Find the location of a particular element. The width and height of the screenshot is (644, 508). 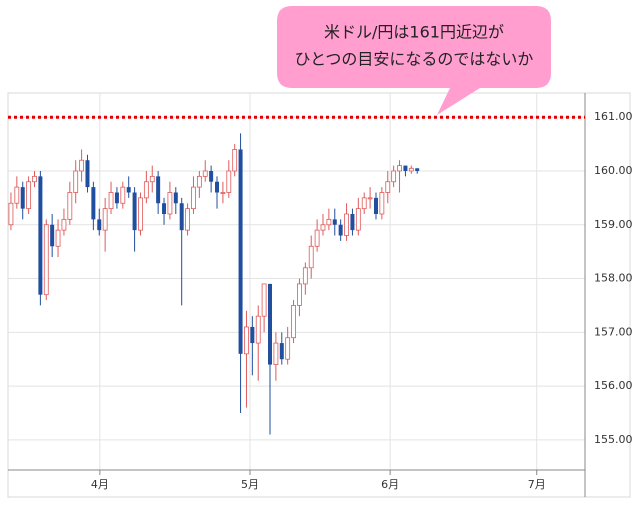

x-tick-label: 4月 is located at coordinates (100, 484).